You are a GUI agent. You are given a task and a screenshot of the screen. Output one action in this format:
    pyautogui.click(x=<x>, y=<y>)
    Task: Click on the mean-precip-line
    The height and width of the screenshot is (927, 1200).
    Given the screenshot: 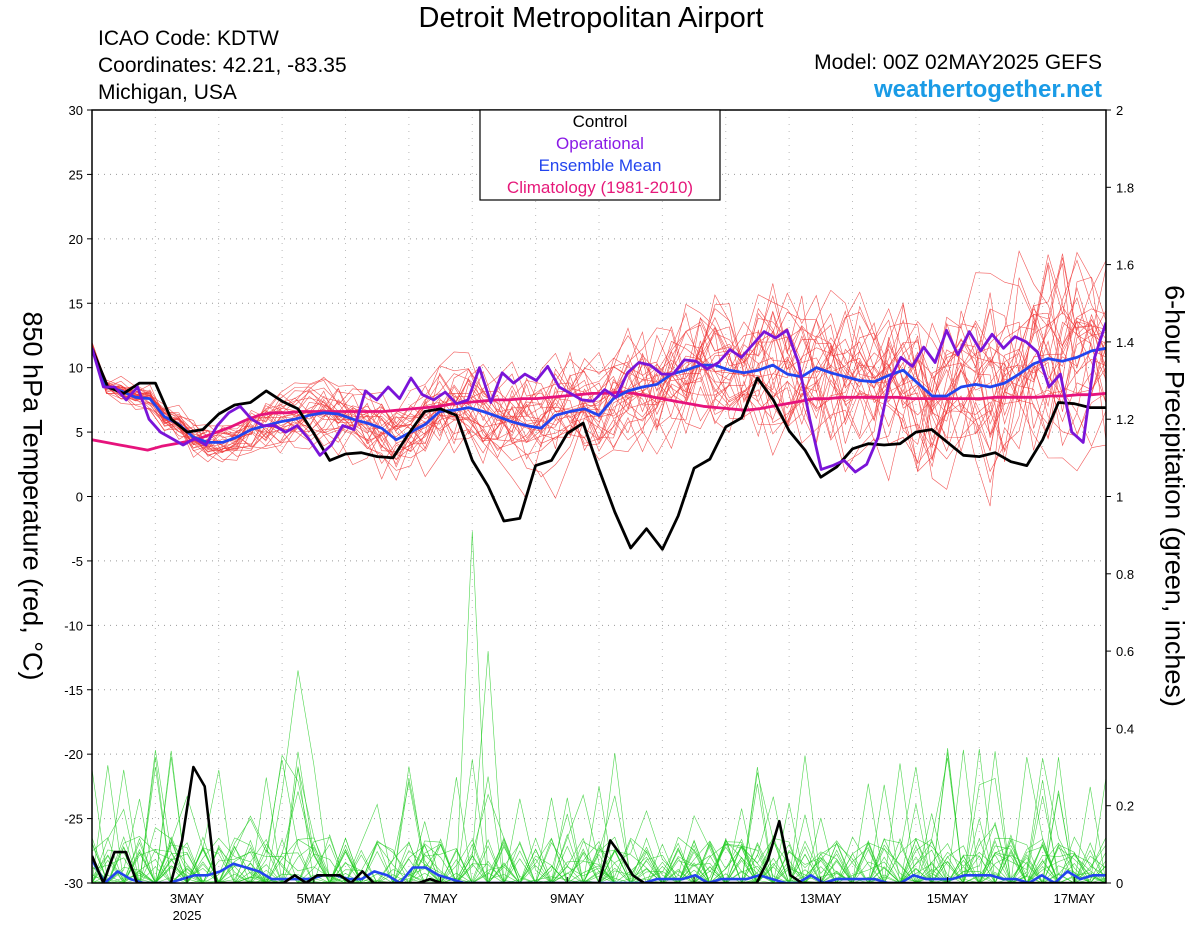 What is the action you would take?
    pyautogui.click(x=599, y=871)
    